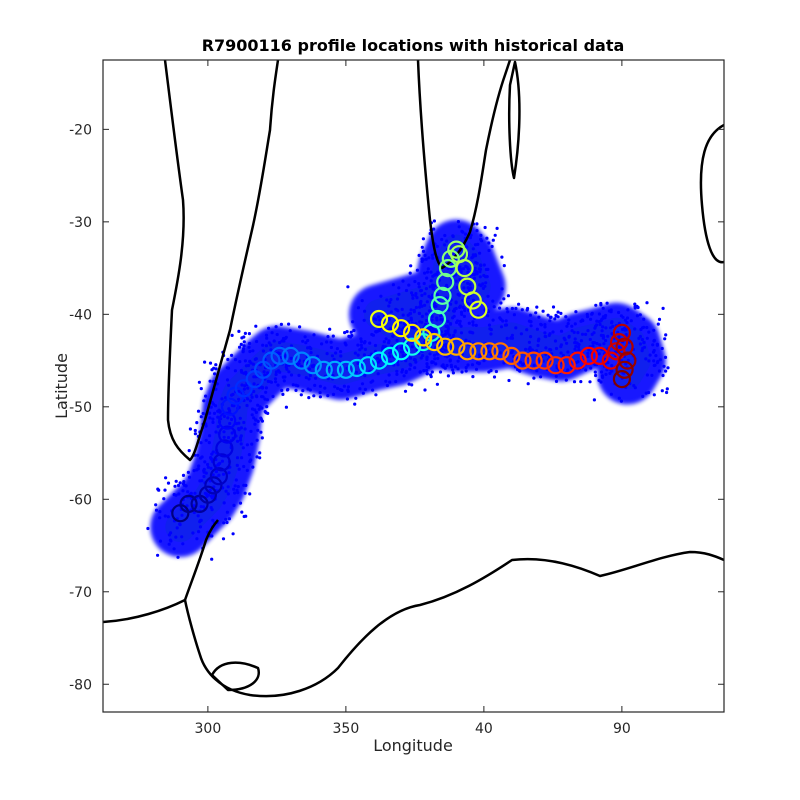 The height and width of the screenshot is (800, 800). Describe the element at coordinates (208, 729) in the screenshot. I see `x-tick-label: 300` at that location.